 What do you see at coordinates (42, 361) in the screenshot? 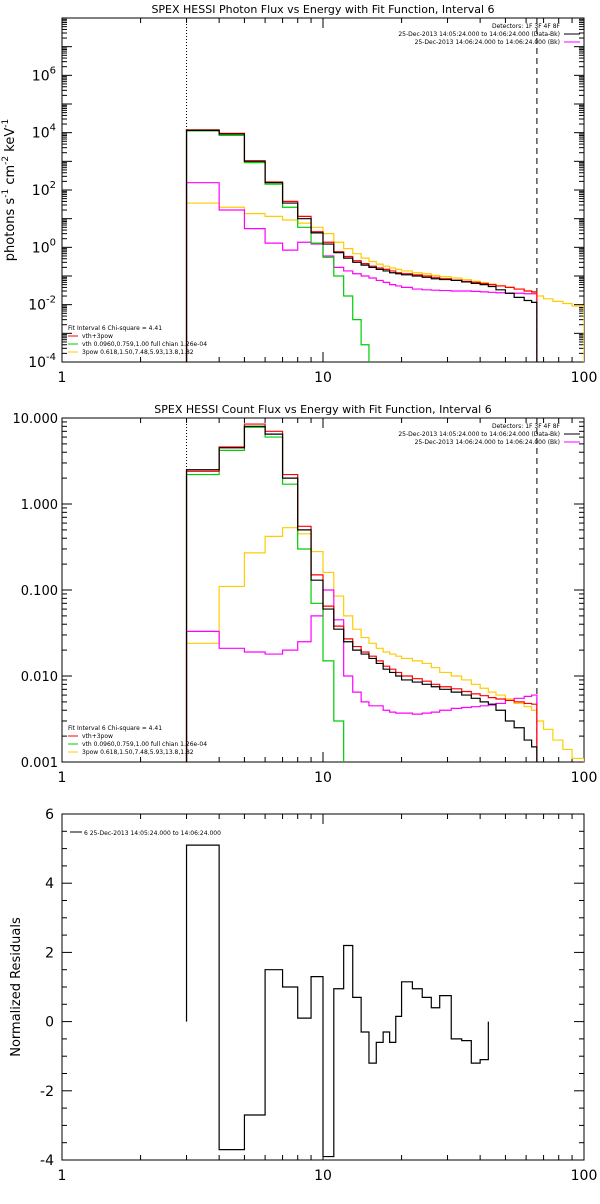
I see `y-tick-label: 10⁻⁴` at bounding box center [42, 361].